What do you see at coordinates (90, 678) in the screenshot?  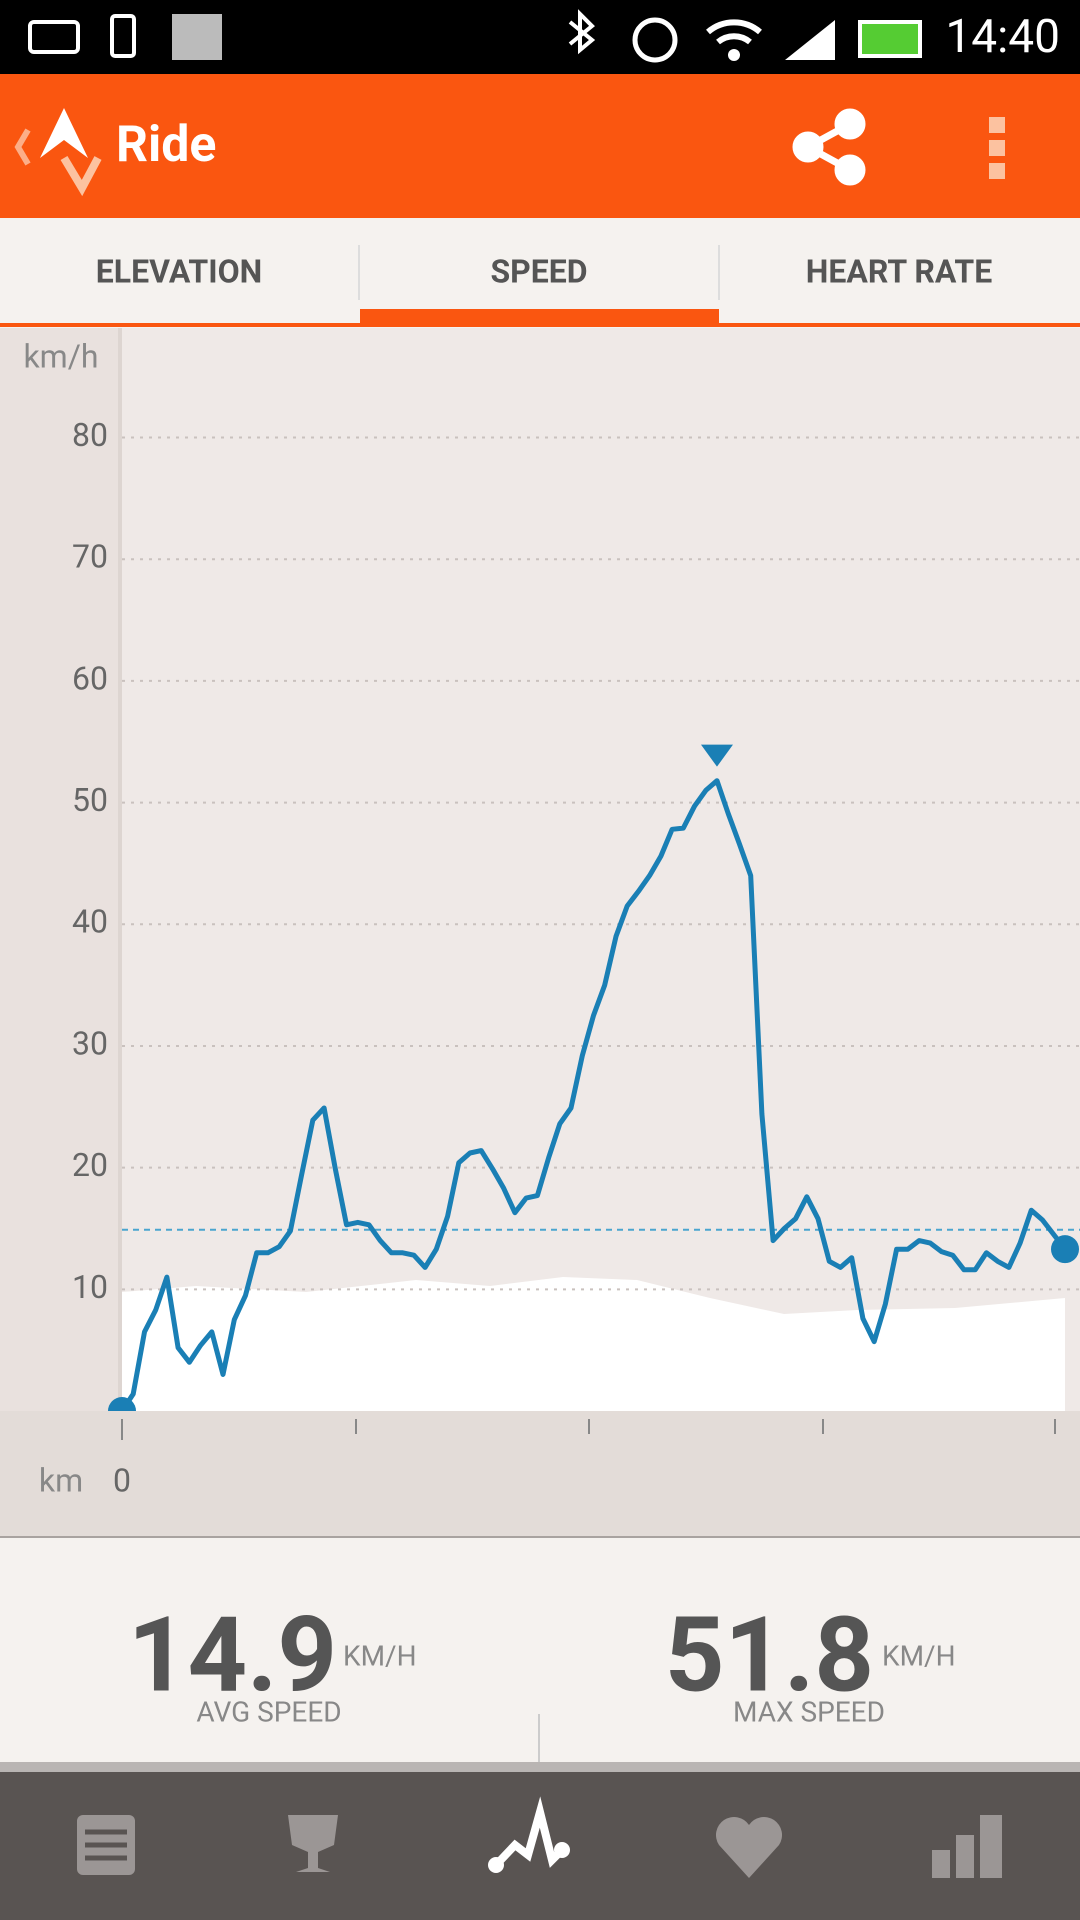 I see `y-tick-label: 60` at bounding box center [90, 678].